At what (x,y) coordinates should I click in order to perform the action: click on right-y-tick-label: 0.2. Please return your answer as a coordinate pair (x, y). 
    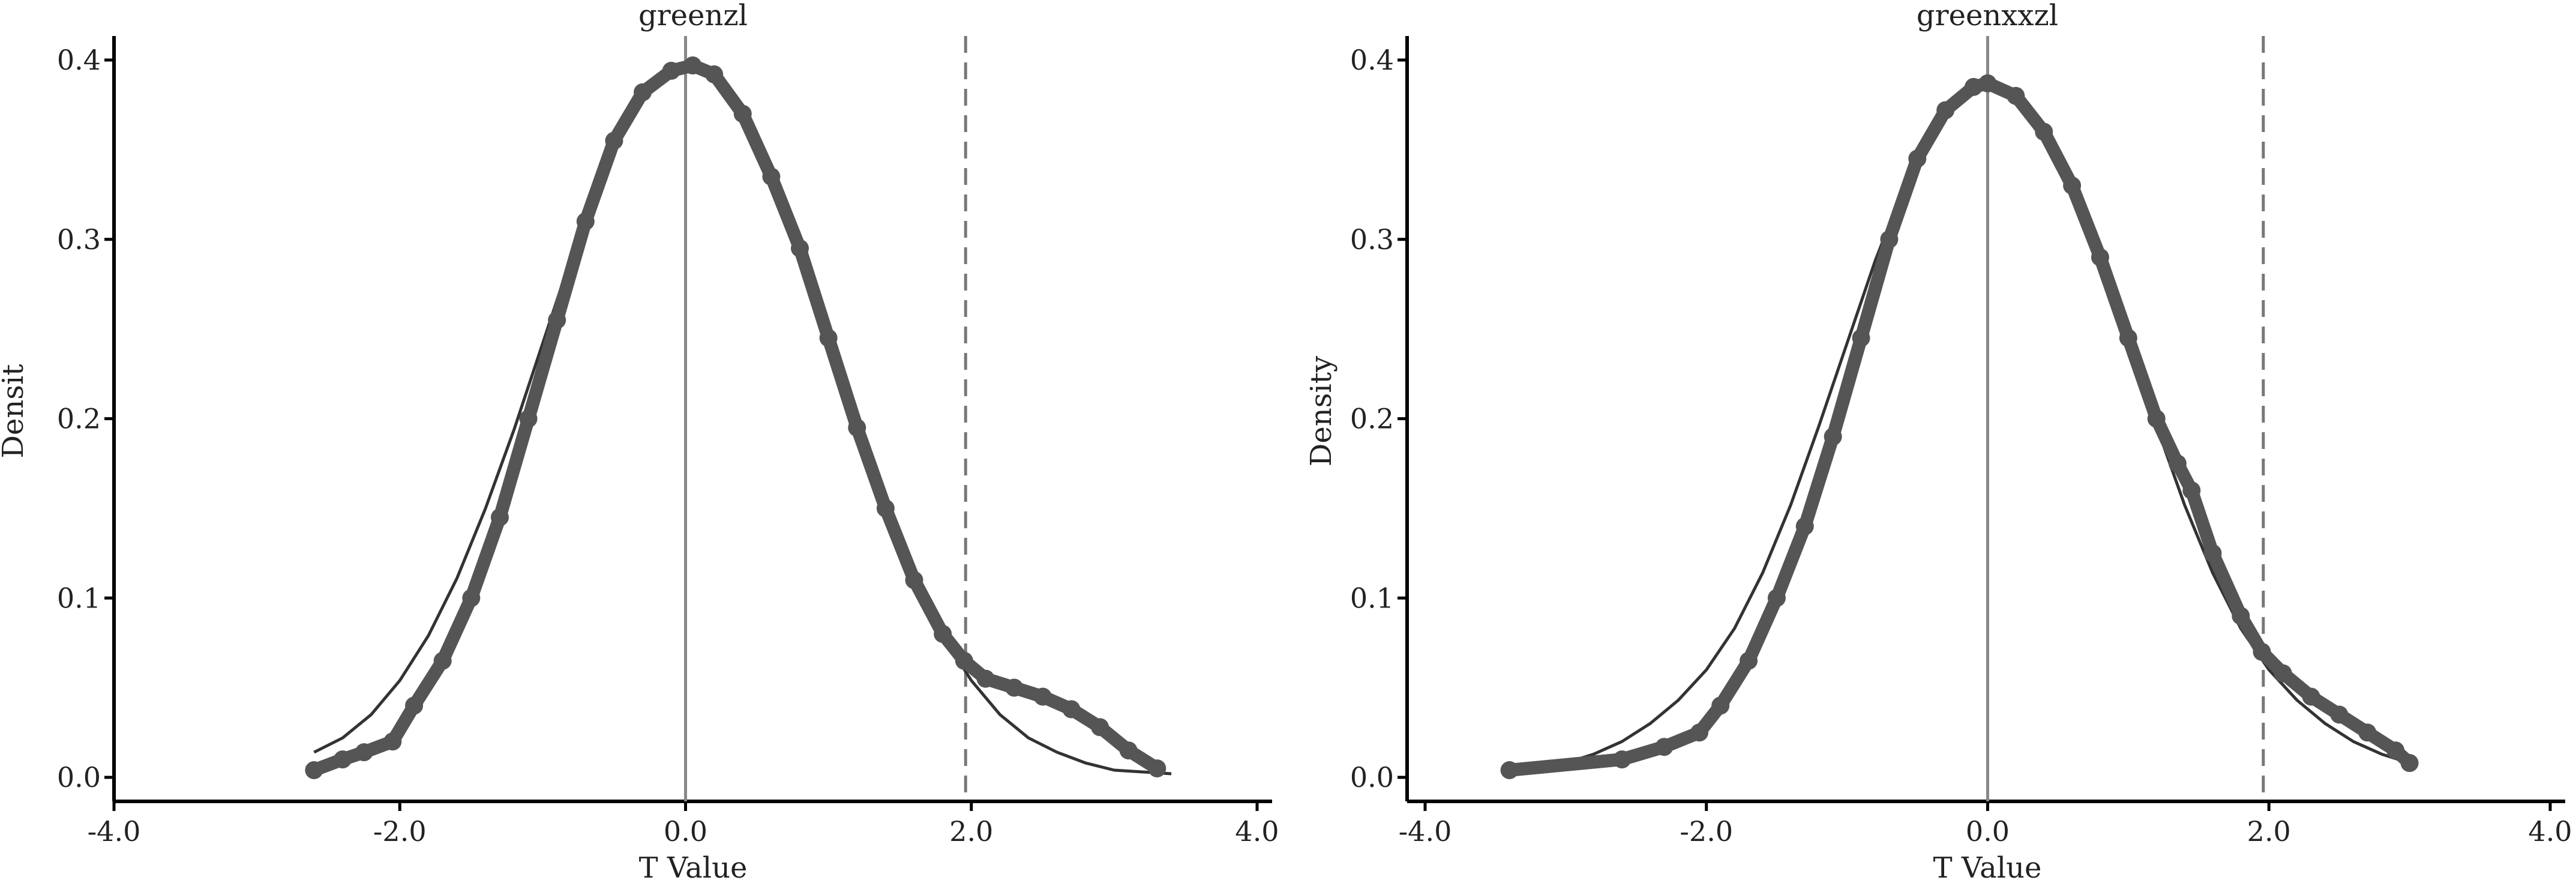
    Looking at the image, I should click on (1372, 419).